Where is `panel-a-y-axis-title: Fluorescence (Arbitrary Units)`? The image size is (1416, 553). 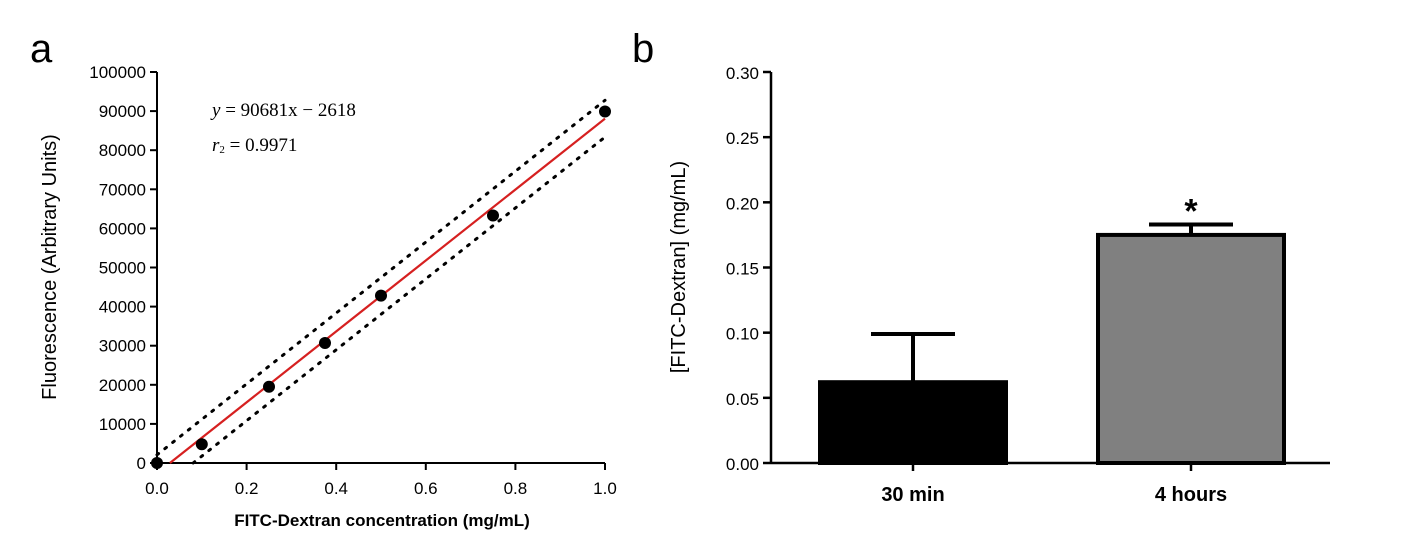
panel-a-y-axis-title: Fluorescence (Arbitrary Units) is located at coordinates (50, 267).